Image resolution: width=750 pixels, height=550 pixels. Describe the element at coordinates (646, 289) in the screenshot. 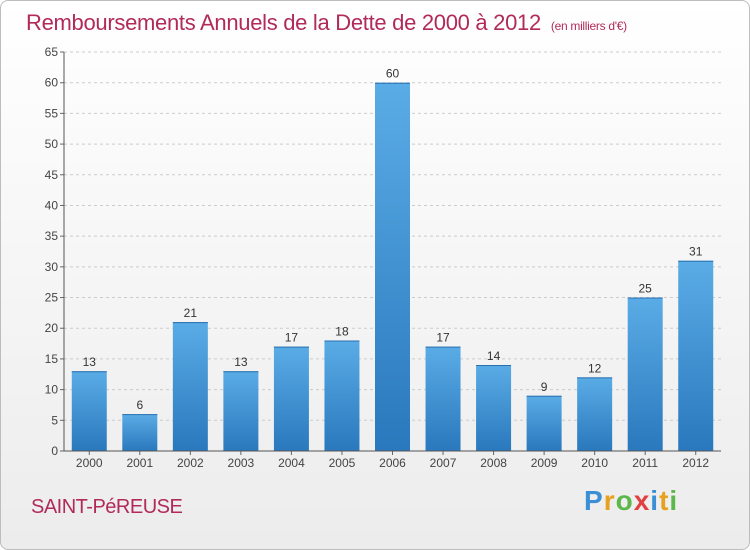

I see `data-label-2011: 25` at that location.